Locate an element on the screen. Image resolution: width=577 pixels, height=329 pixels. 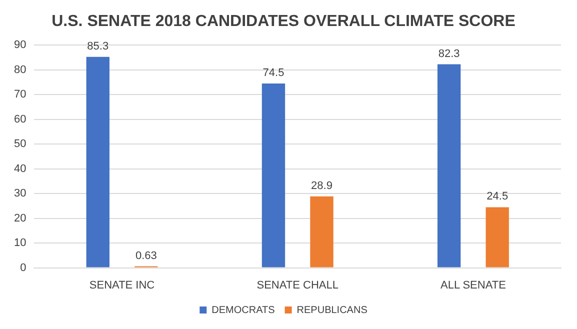
y-tick-label: 0 is located at coordinates (23, 268).